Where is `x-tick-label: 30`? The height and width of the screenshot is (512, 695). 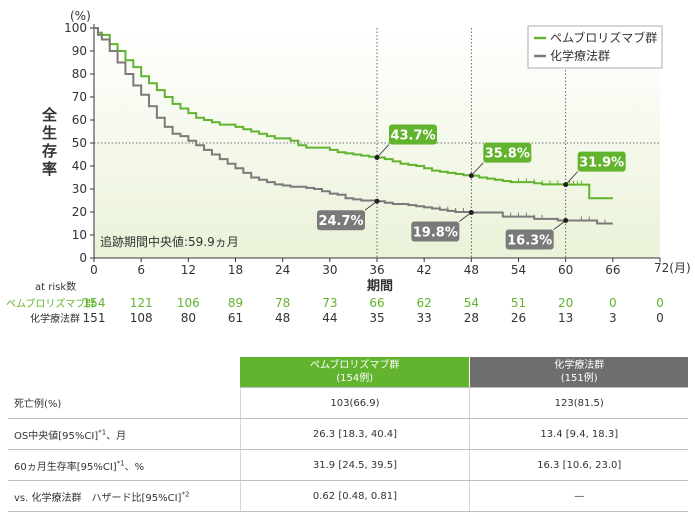 x-tick-label: 30 is located at coordinates (329, 270).